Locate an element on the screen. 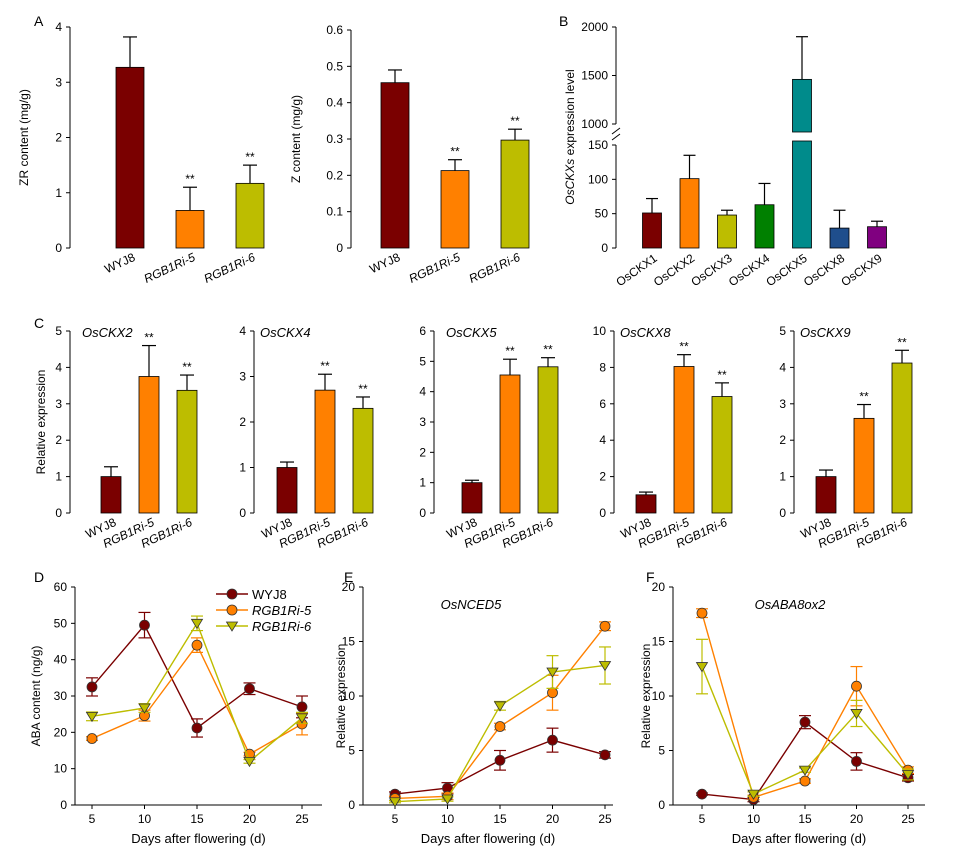  chart-title: OsCKX5 is located at coordinates (471, 332).